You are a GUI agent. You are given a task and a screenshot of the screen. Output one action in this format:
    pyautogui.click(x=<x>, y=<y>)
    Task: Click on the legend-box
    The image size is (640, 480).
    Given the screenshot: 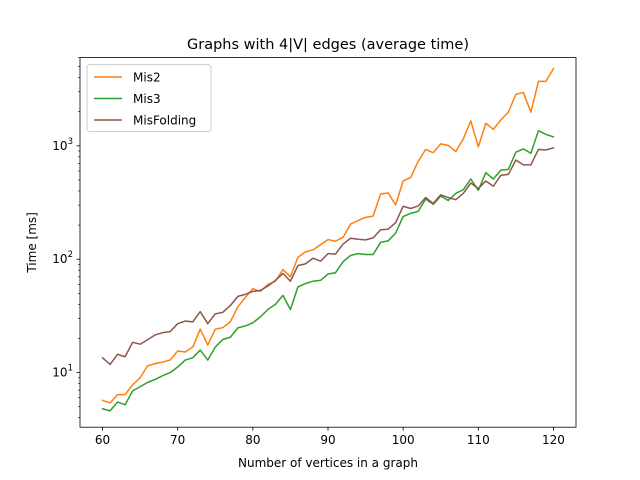 What is the action you would take?
    pyautogui.click(x=149, y=98)
    